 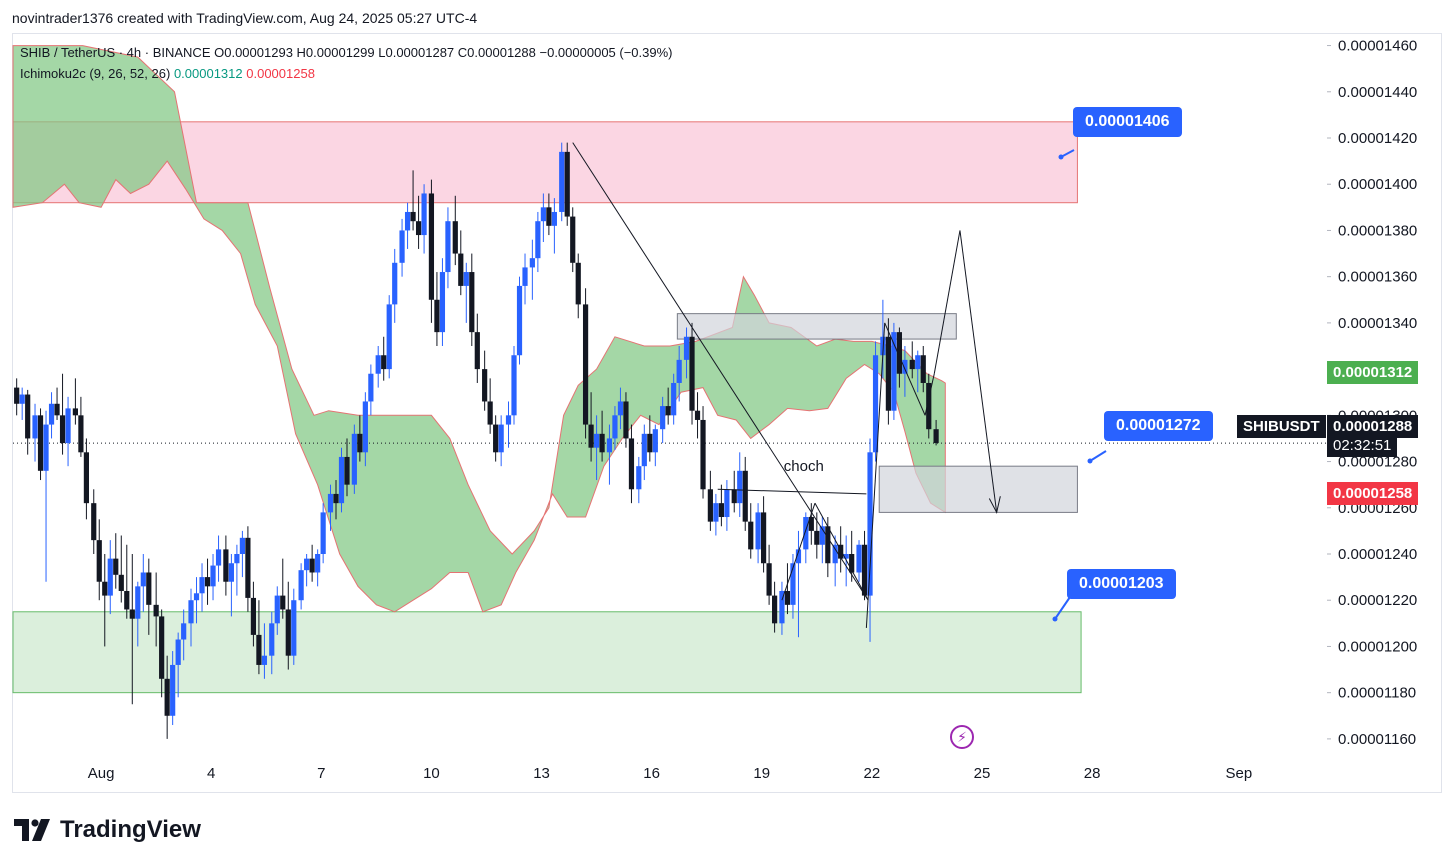 I want to click on x-tick-label: 25, so click(x=982, y=773).